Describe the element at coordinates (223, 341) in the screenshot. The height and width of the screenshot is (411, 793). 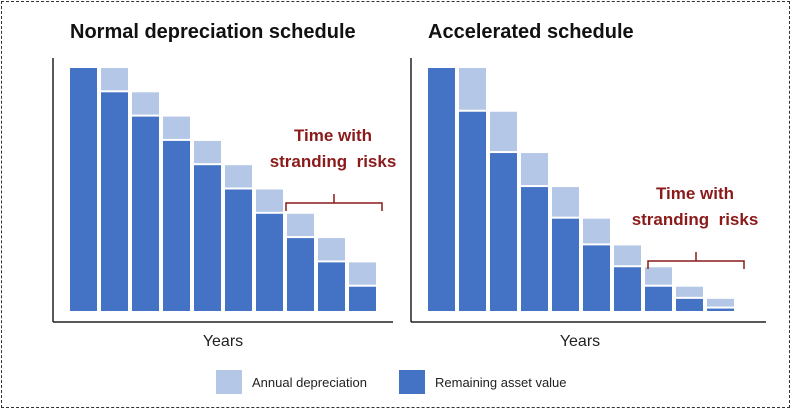
I see `x-axis-label-normal: Years` at that location.